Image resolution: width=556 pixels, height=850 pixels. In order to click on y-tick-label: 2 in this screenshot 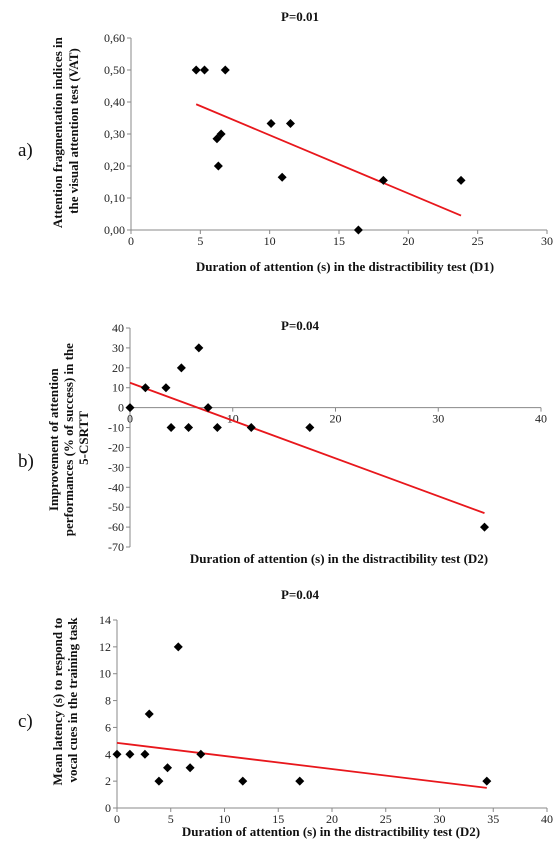, I will do `click(108, 781)`.